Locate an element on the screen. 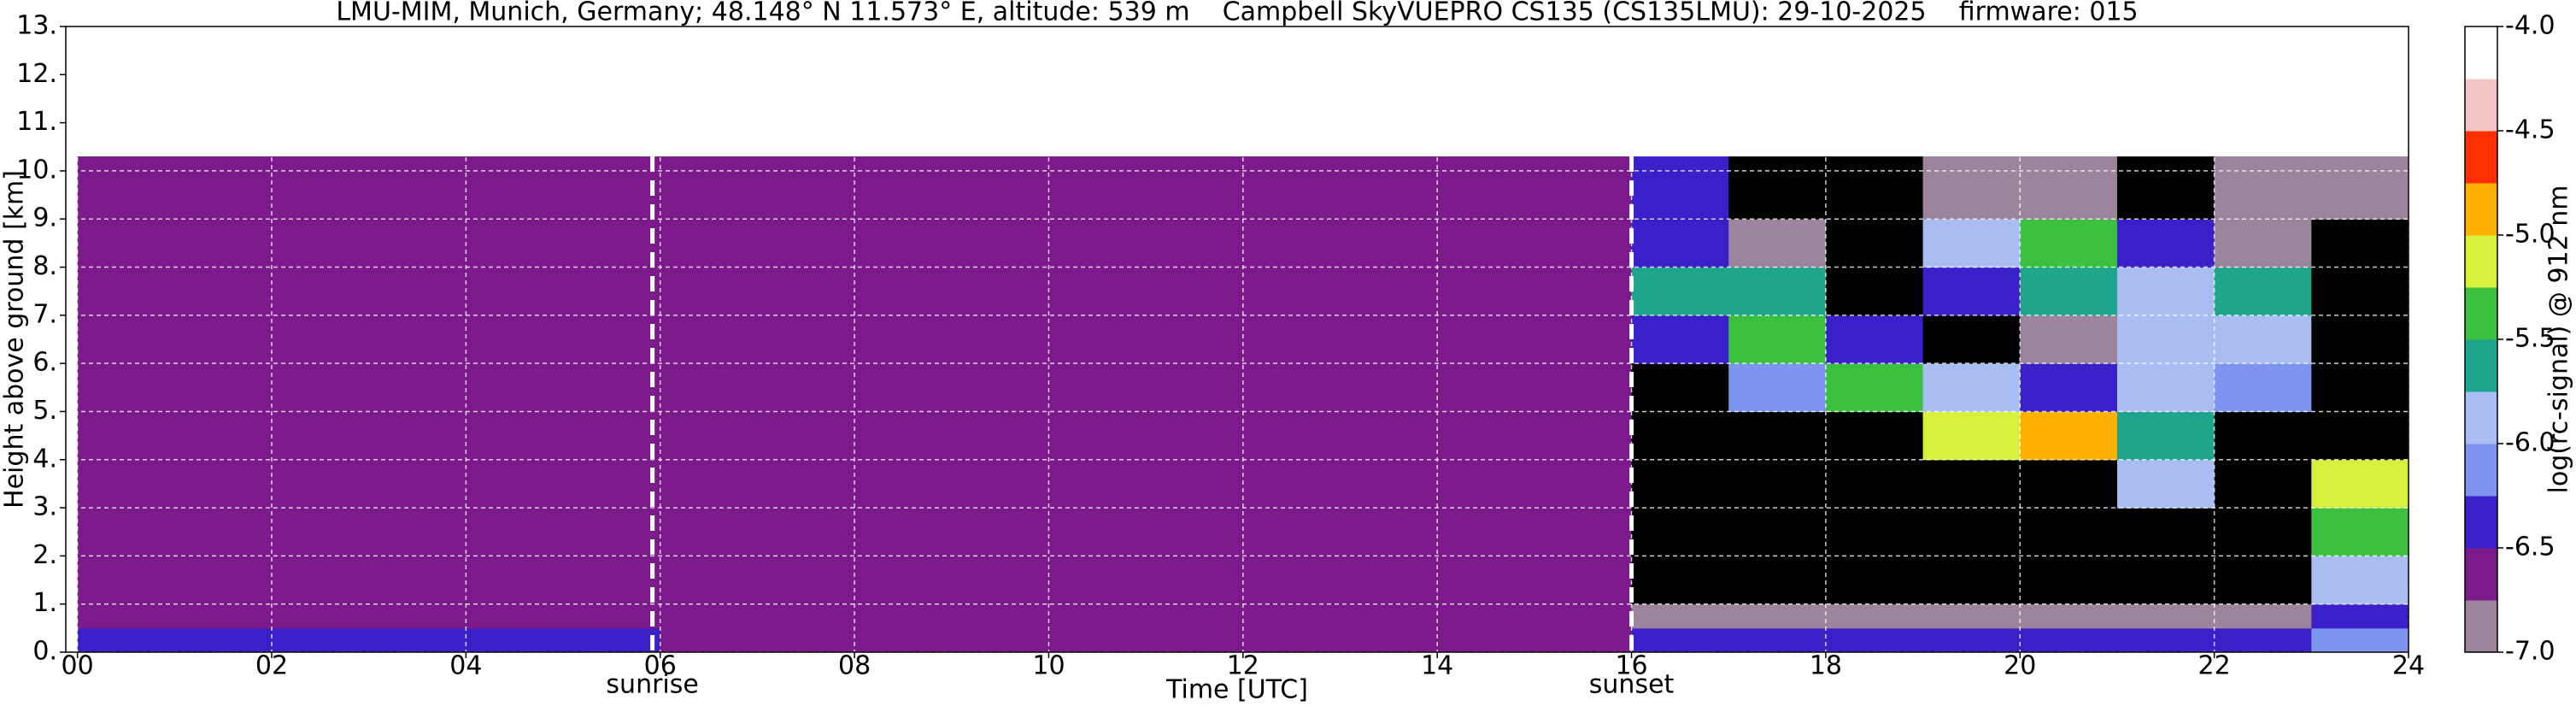  y-tick-label: 11. is located at coordinates (36, 122).